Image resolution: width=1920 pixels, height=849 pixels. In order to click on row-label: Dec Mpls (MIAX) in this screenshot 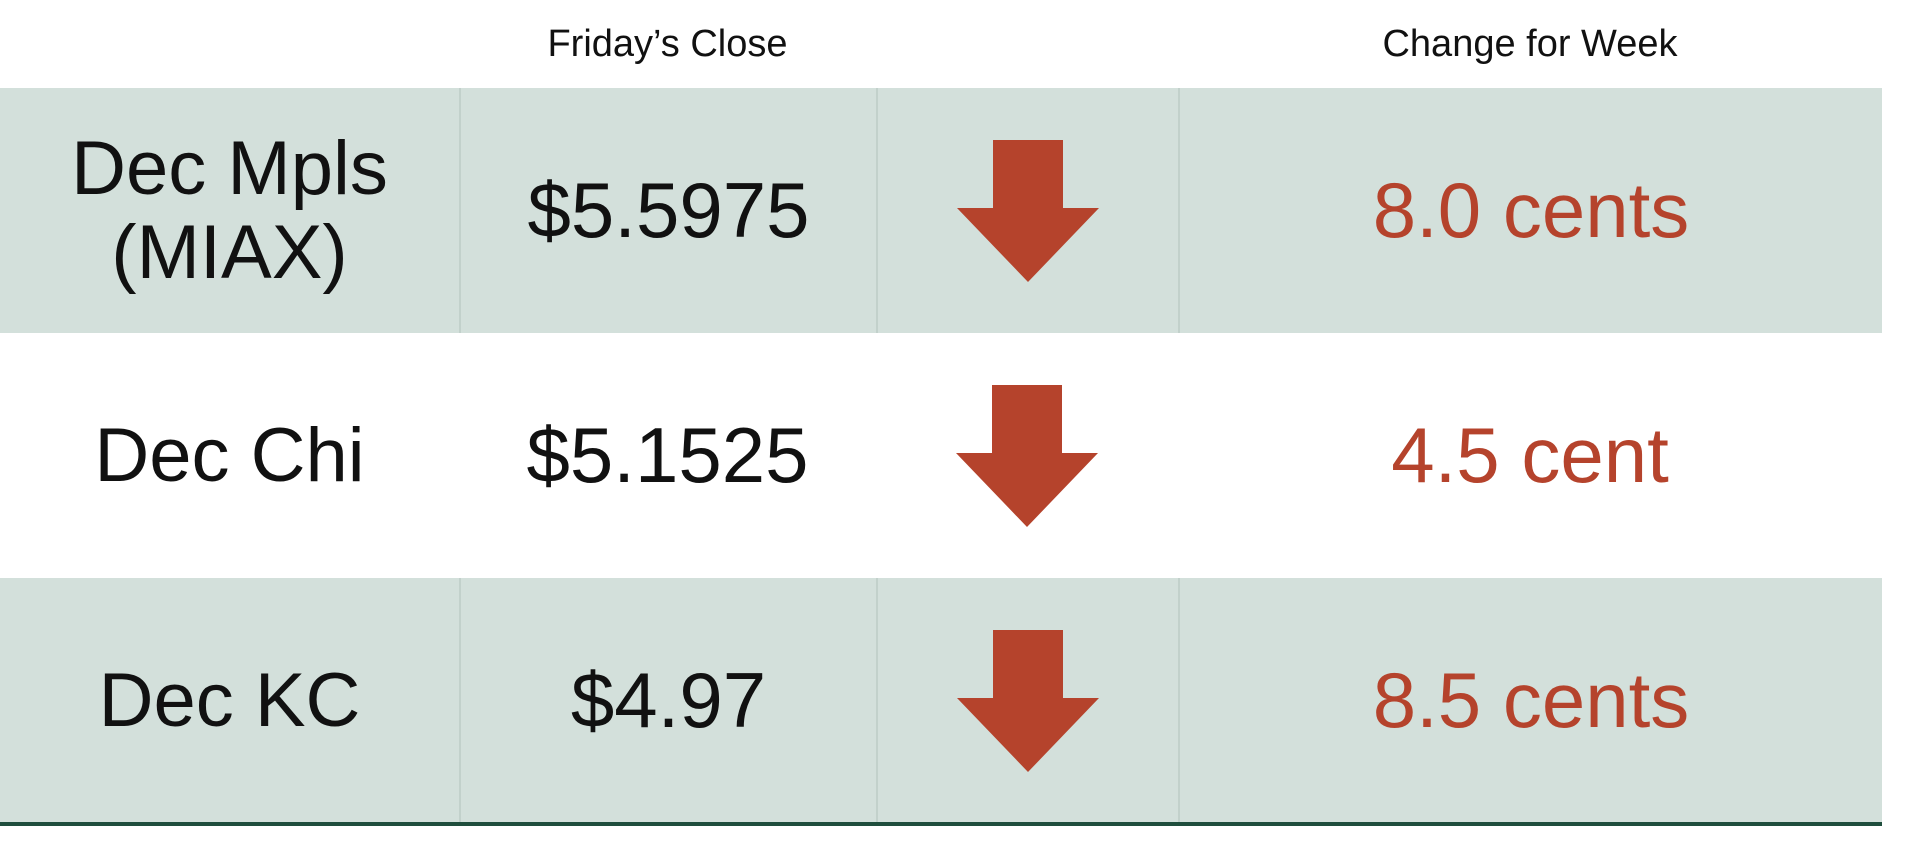, I will do `click(229, 210)`.